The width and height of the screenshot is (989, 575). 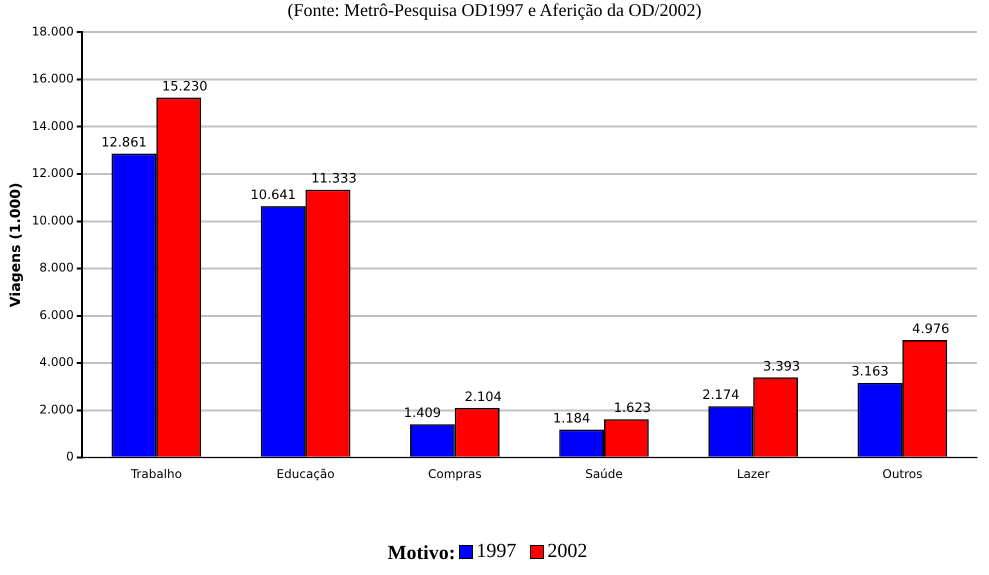 I want to click on chart-subtitle: (Fonte: Metrô-Pesquisa OD1997 e Aferição da OD/2002), so click(x=494, y=10).